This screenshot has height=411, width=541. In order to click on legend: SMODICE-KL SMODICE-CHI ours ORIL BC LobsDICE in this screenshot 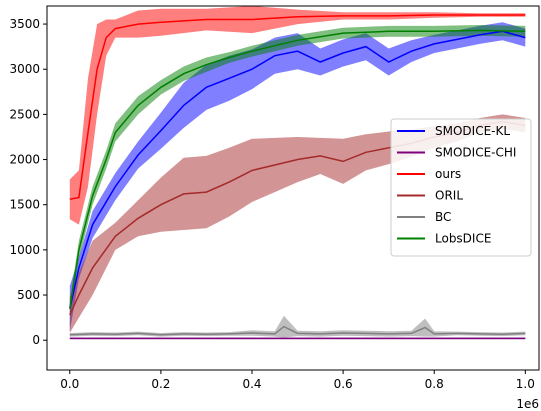, I will do `click(461, 187)`.